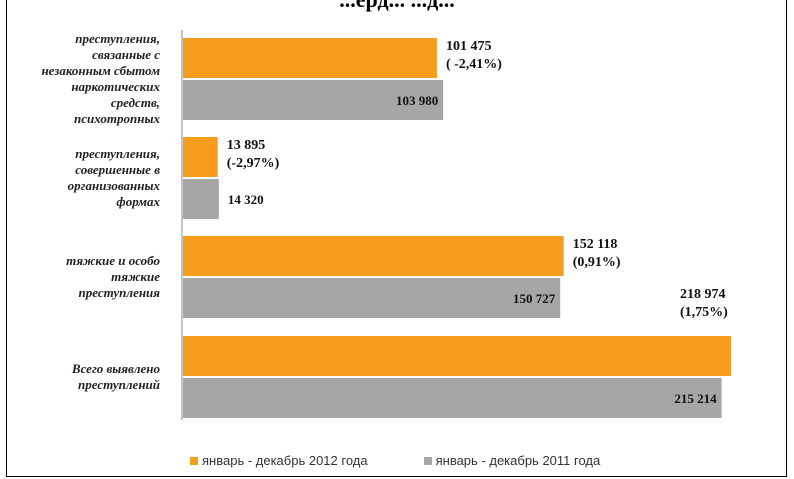 This screenshot has width=794, height=479. I want to click on category-label-line: связанные с, so click(126, 54).